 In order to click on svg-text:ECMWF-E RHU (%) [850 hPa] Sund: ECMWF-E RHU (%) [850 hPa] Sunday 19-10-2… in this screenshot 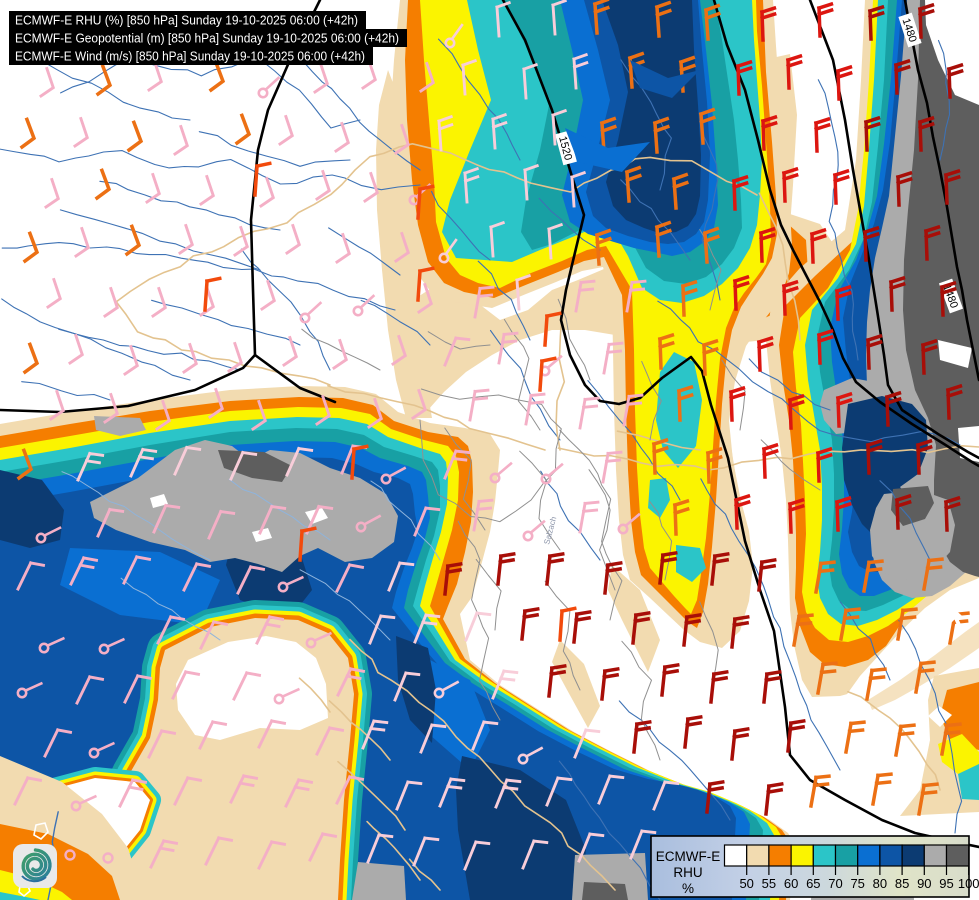, I will do `click(186, 21)`.